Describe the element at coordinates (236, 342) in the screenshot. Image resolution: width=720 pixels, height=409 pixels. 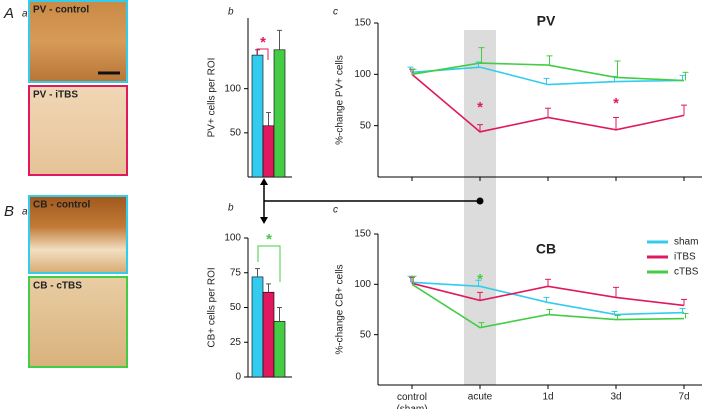
I see `y-tick-label: 25` at that location.